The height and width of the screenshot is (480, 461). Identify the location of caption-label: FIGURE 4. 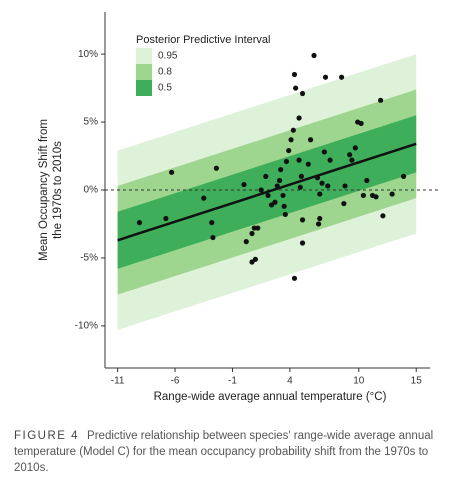
(47, 436).